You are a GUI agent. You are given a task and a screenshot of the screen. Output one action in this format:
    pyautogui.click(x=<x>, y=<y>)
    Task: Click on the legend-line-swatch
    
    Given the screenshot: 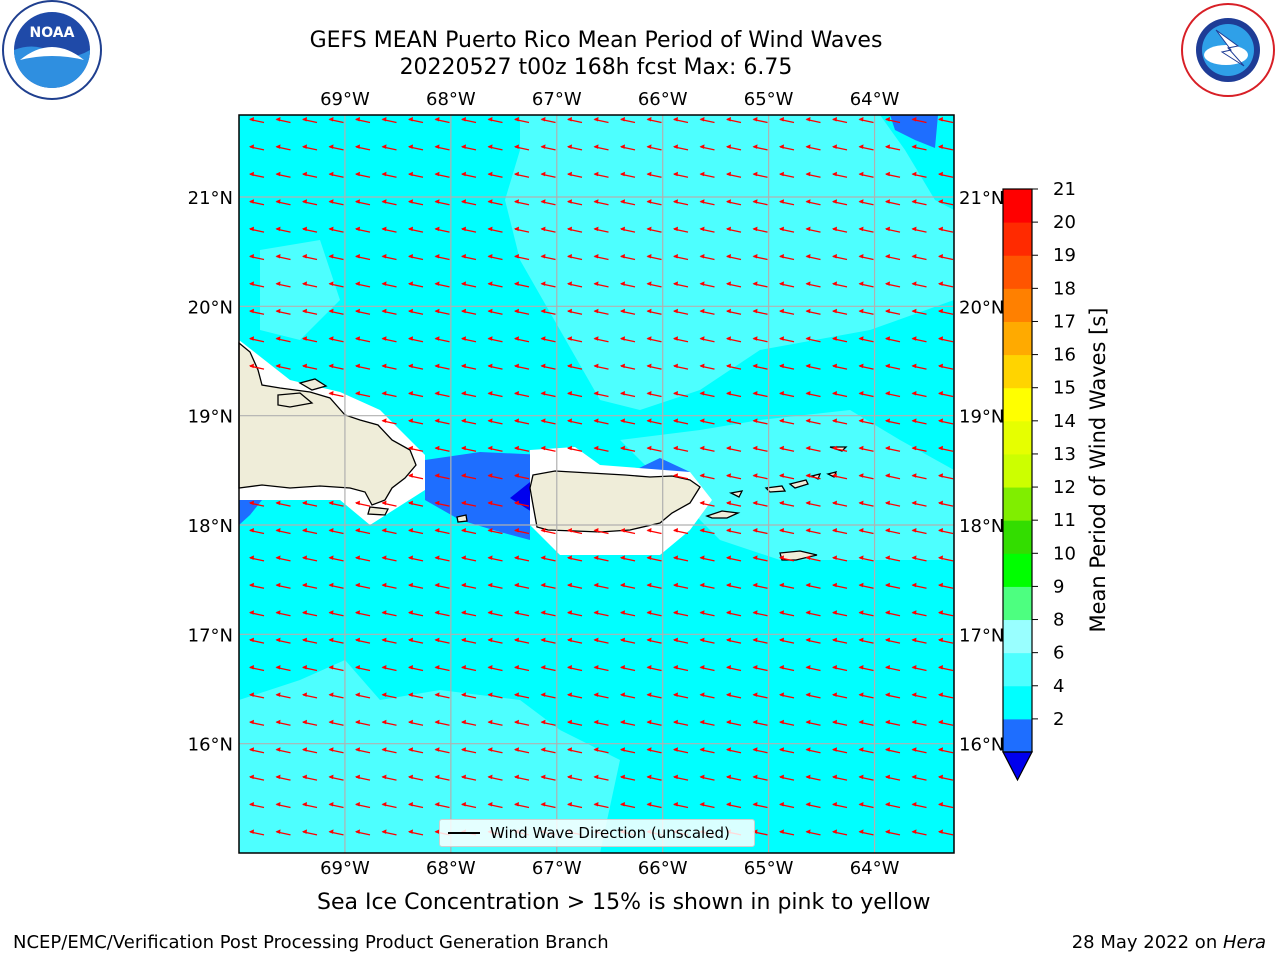 What is the action you would take?
    pyautogui.click(x=464, y=833)
    